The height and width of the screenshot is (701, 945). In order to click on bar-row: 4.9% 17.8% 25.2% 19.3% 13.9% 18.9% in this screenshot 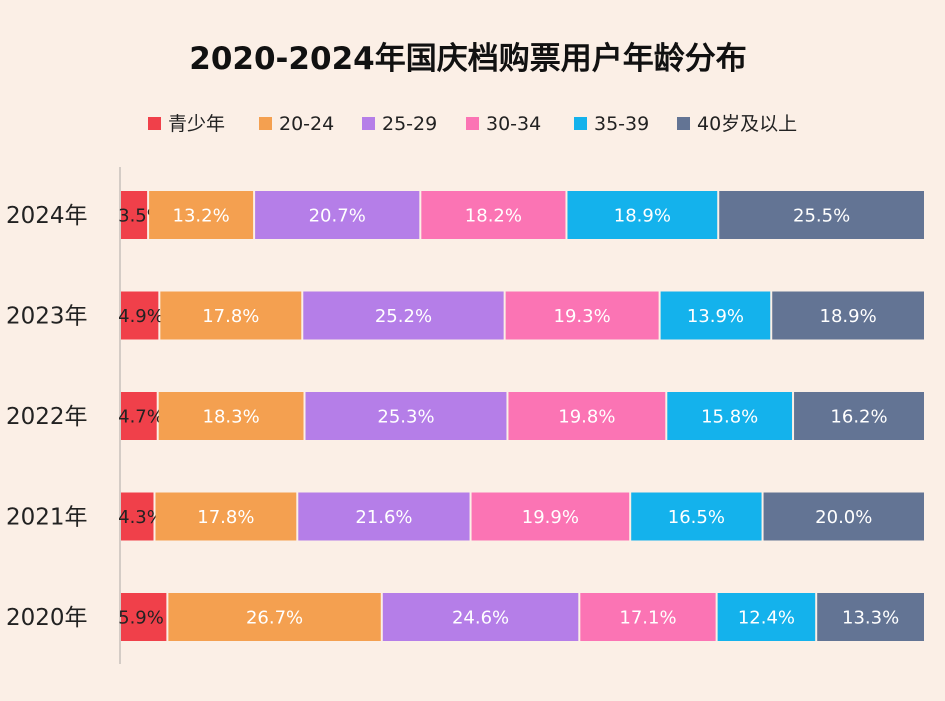, I will do `click(521, 315)`.